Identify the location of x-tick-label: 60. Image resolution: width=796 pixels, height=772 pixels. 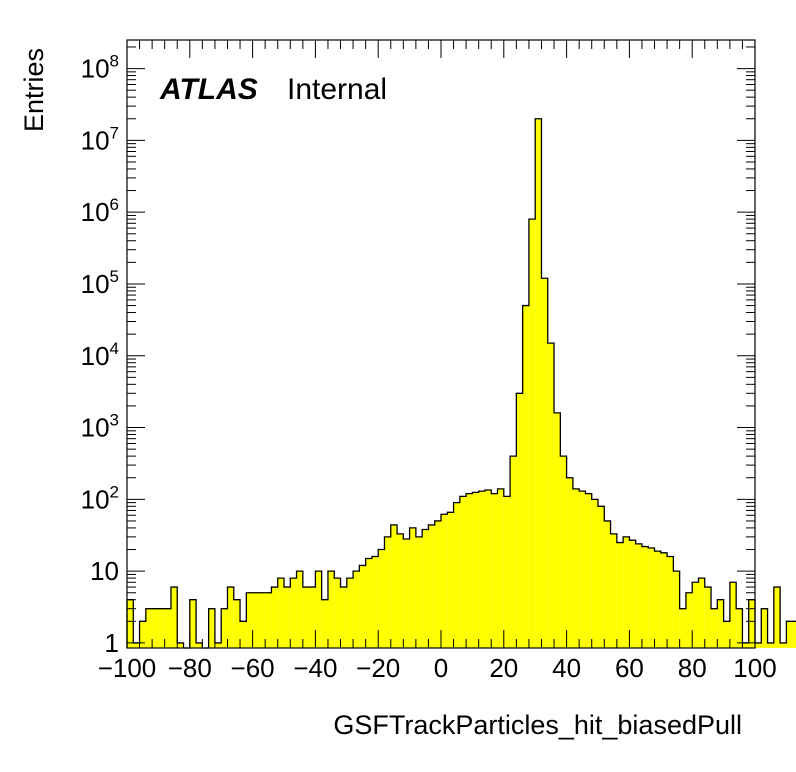
(629, 668).